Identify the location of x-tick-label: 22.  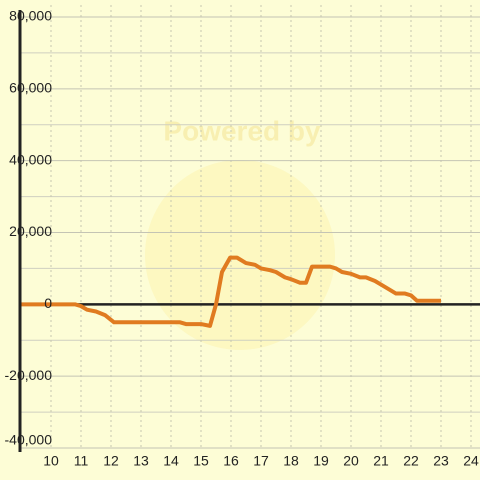
(411, 461).